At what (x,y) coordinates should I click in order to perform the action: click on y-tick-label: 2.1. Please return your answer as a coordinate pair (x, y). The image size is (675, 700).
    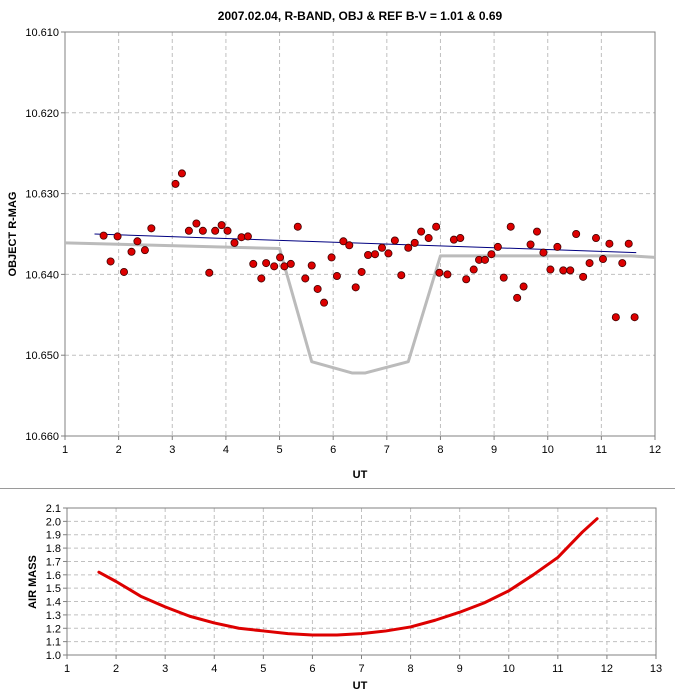
    Looking at the image, I should click on (53, 509).